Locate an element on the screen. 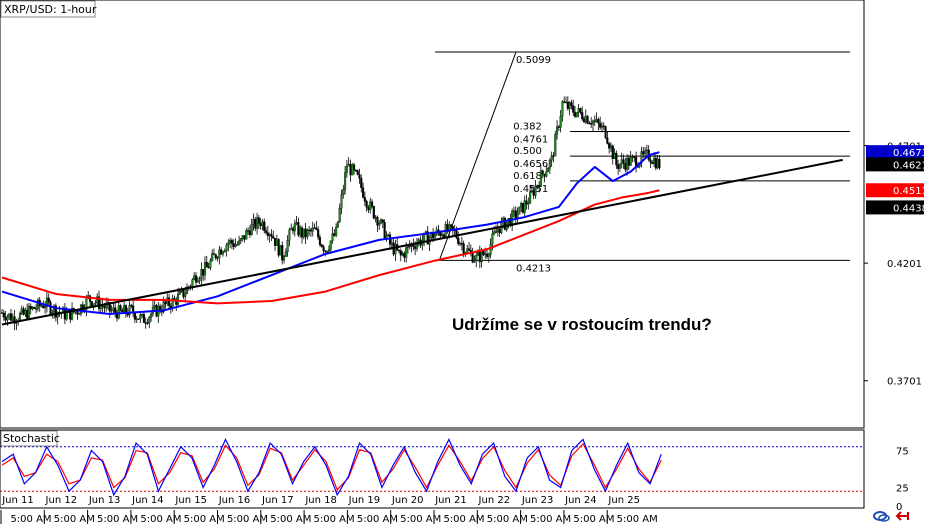 The image size is (925, 525). price-badge-label: 0.4438 is located at coordinates (909, 208).